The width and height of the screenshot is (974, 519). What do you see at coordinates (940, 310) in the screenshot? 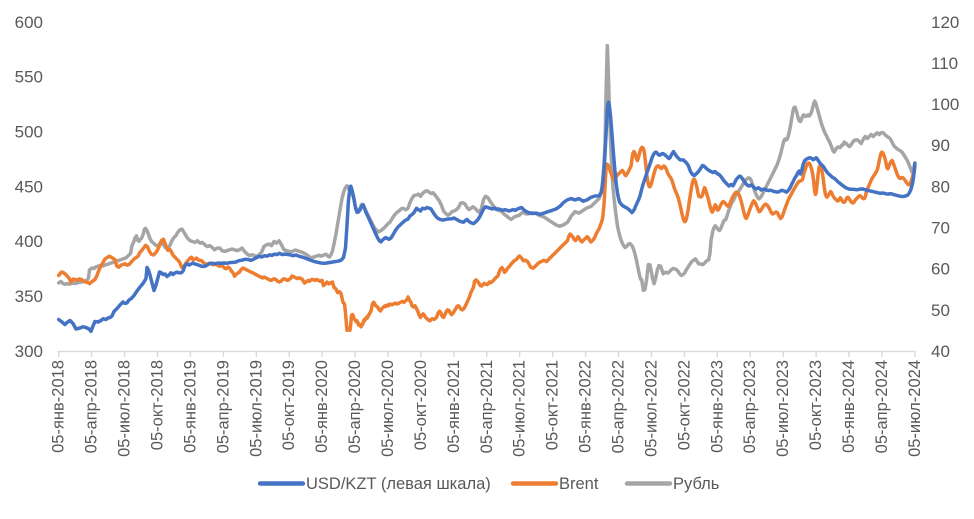
I see `svg-text: 50` at bounding box center [940, 310].